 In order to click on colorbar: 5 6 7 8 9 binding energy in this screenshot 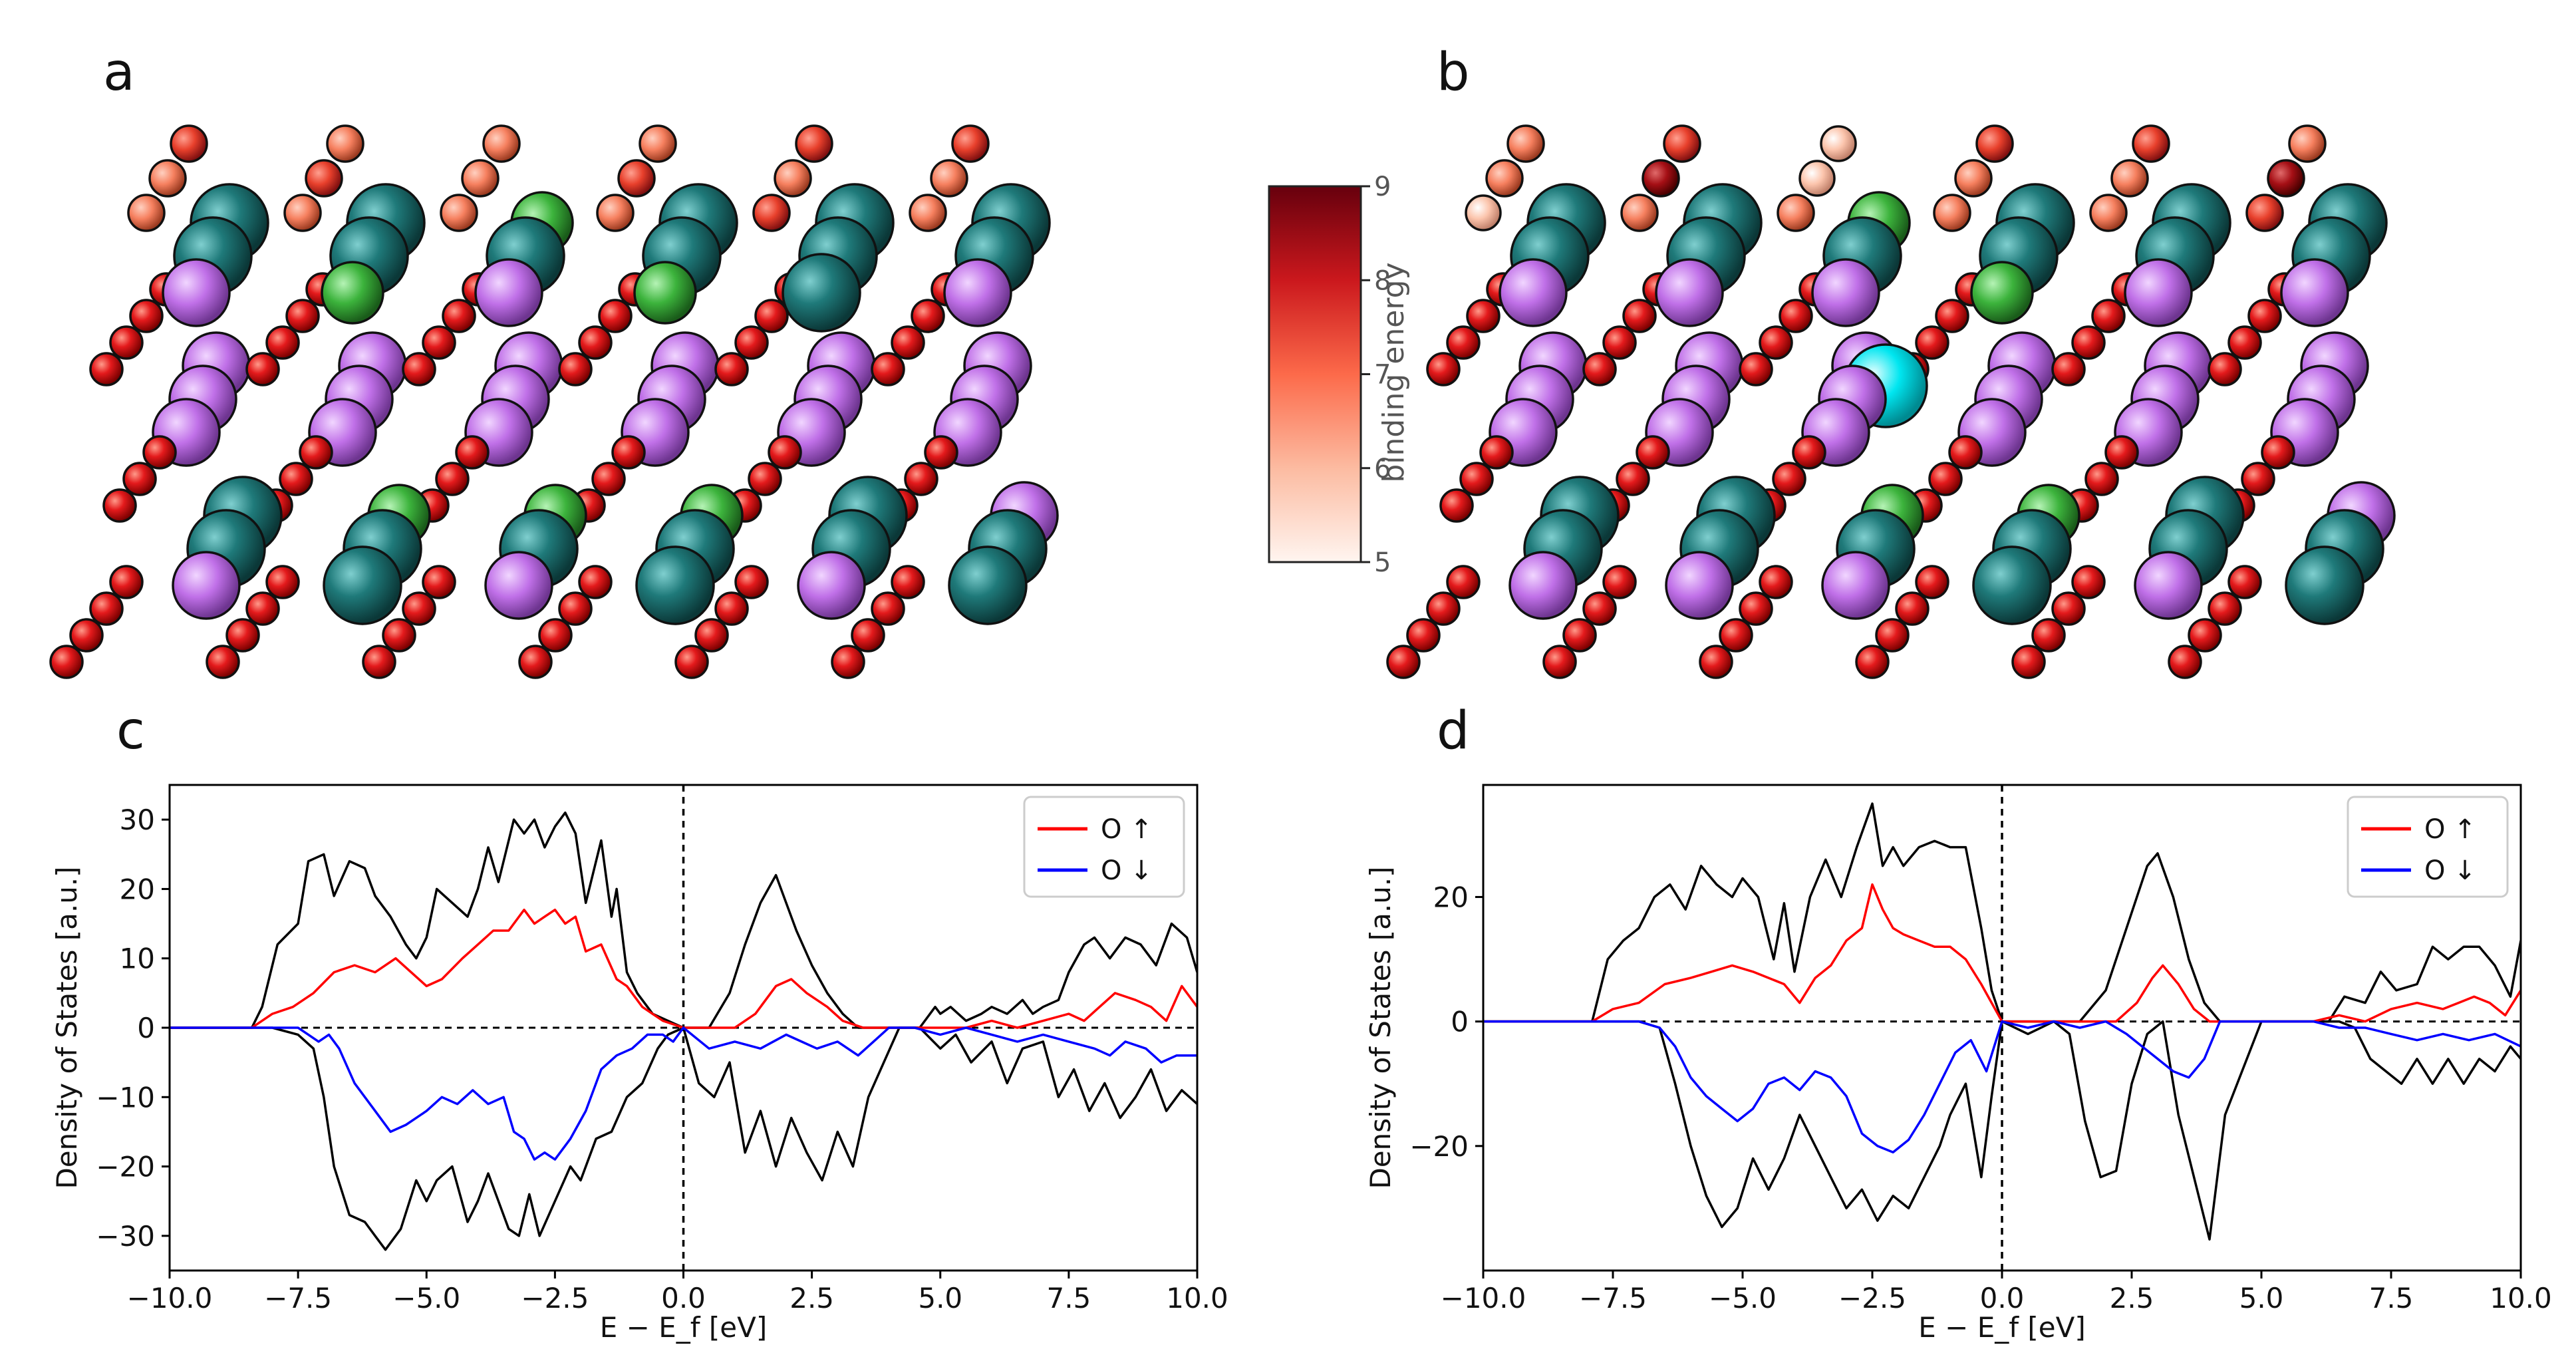, I will do `click(1339, 375)`.